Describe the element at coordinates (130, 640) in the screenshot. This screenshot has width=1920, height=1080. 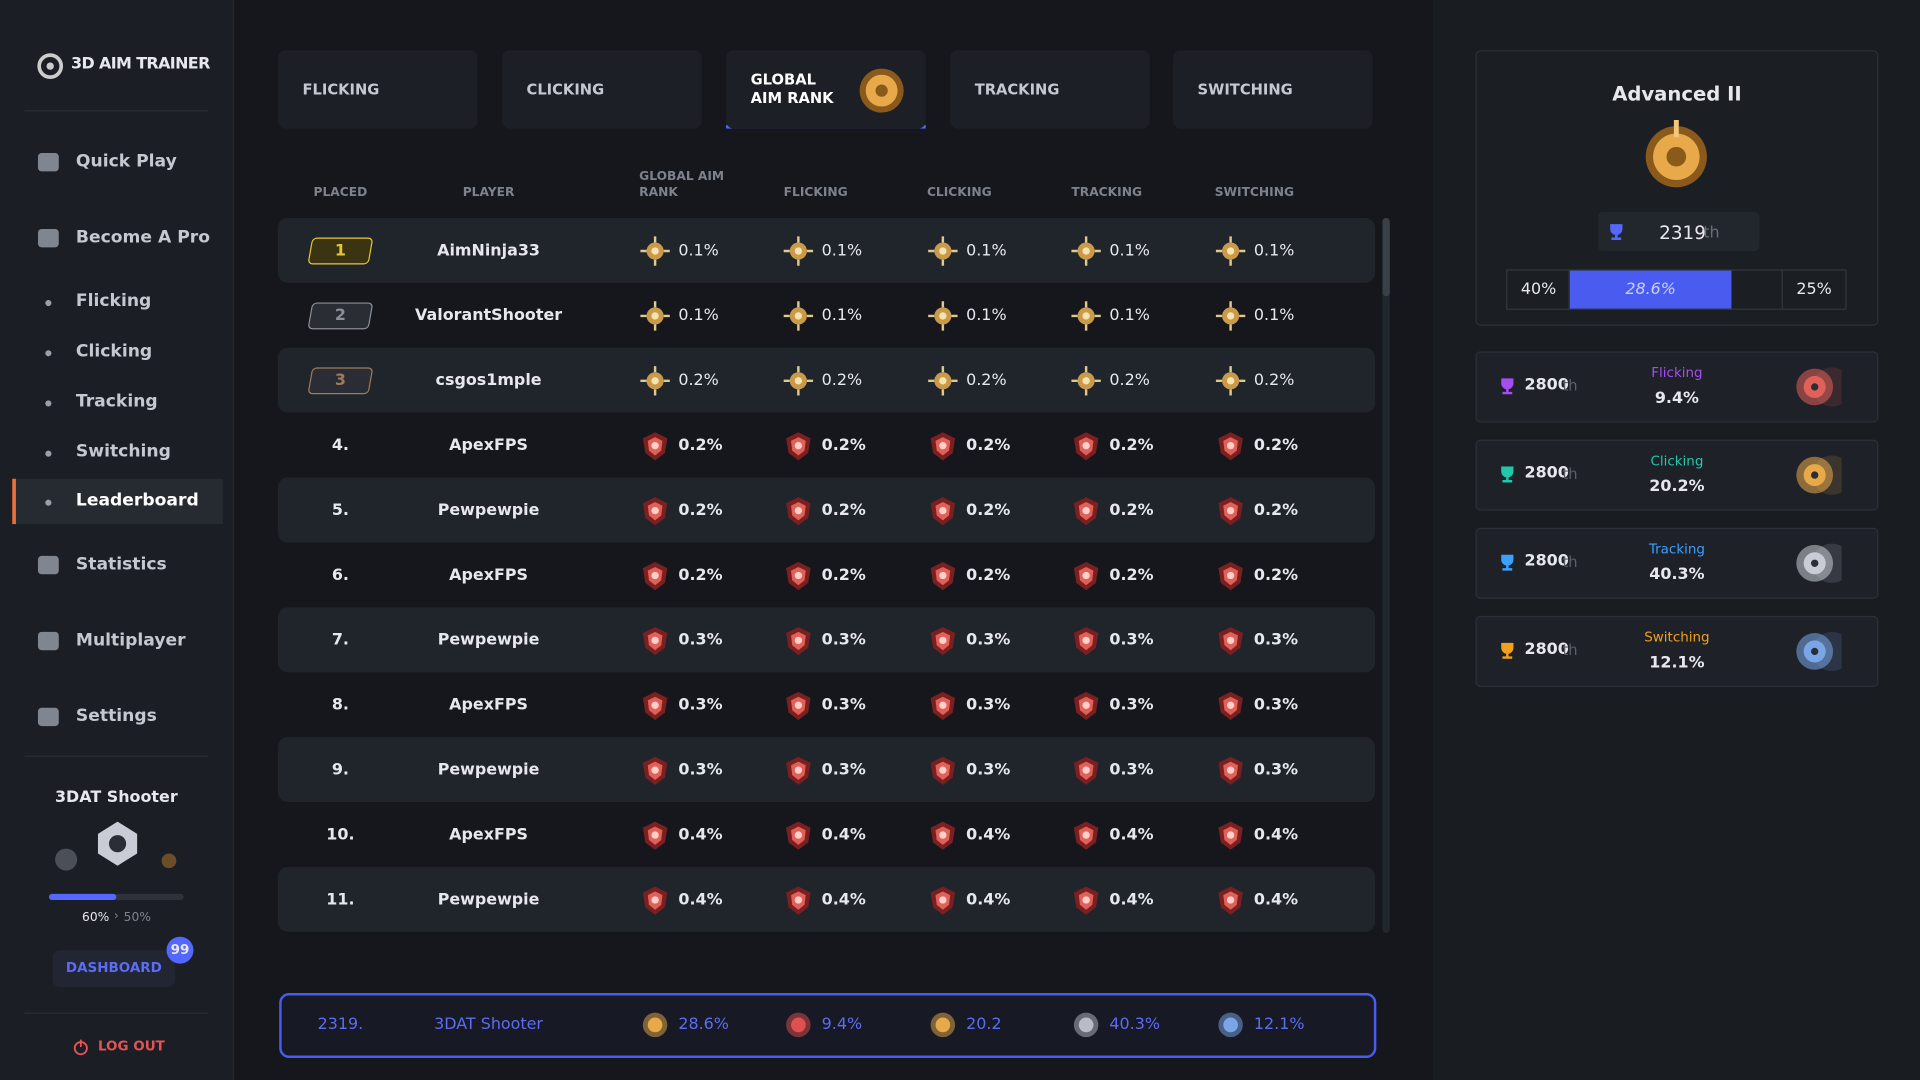
I see `nav-item: Multiplayer` at that location.